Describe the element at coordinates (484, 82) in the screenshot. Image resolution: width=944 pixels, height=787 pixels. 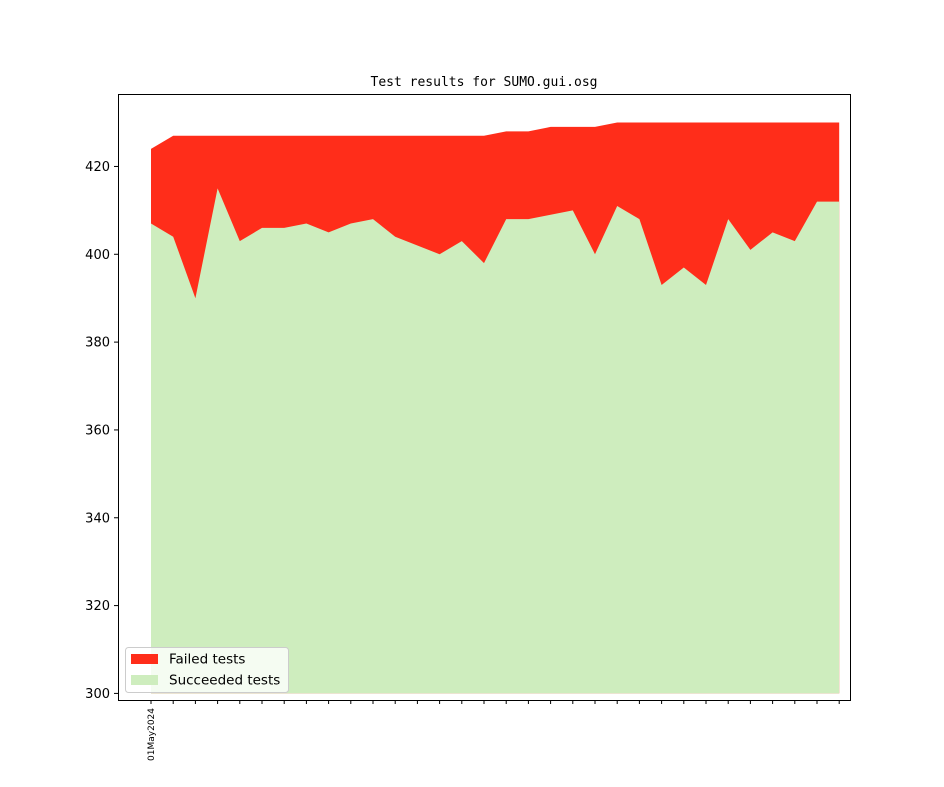
I see `chart-title: Test results for SUMO.gui.osg` at that location.